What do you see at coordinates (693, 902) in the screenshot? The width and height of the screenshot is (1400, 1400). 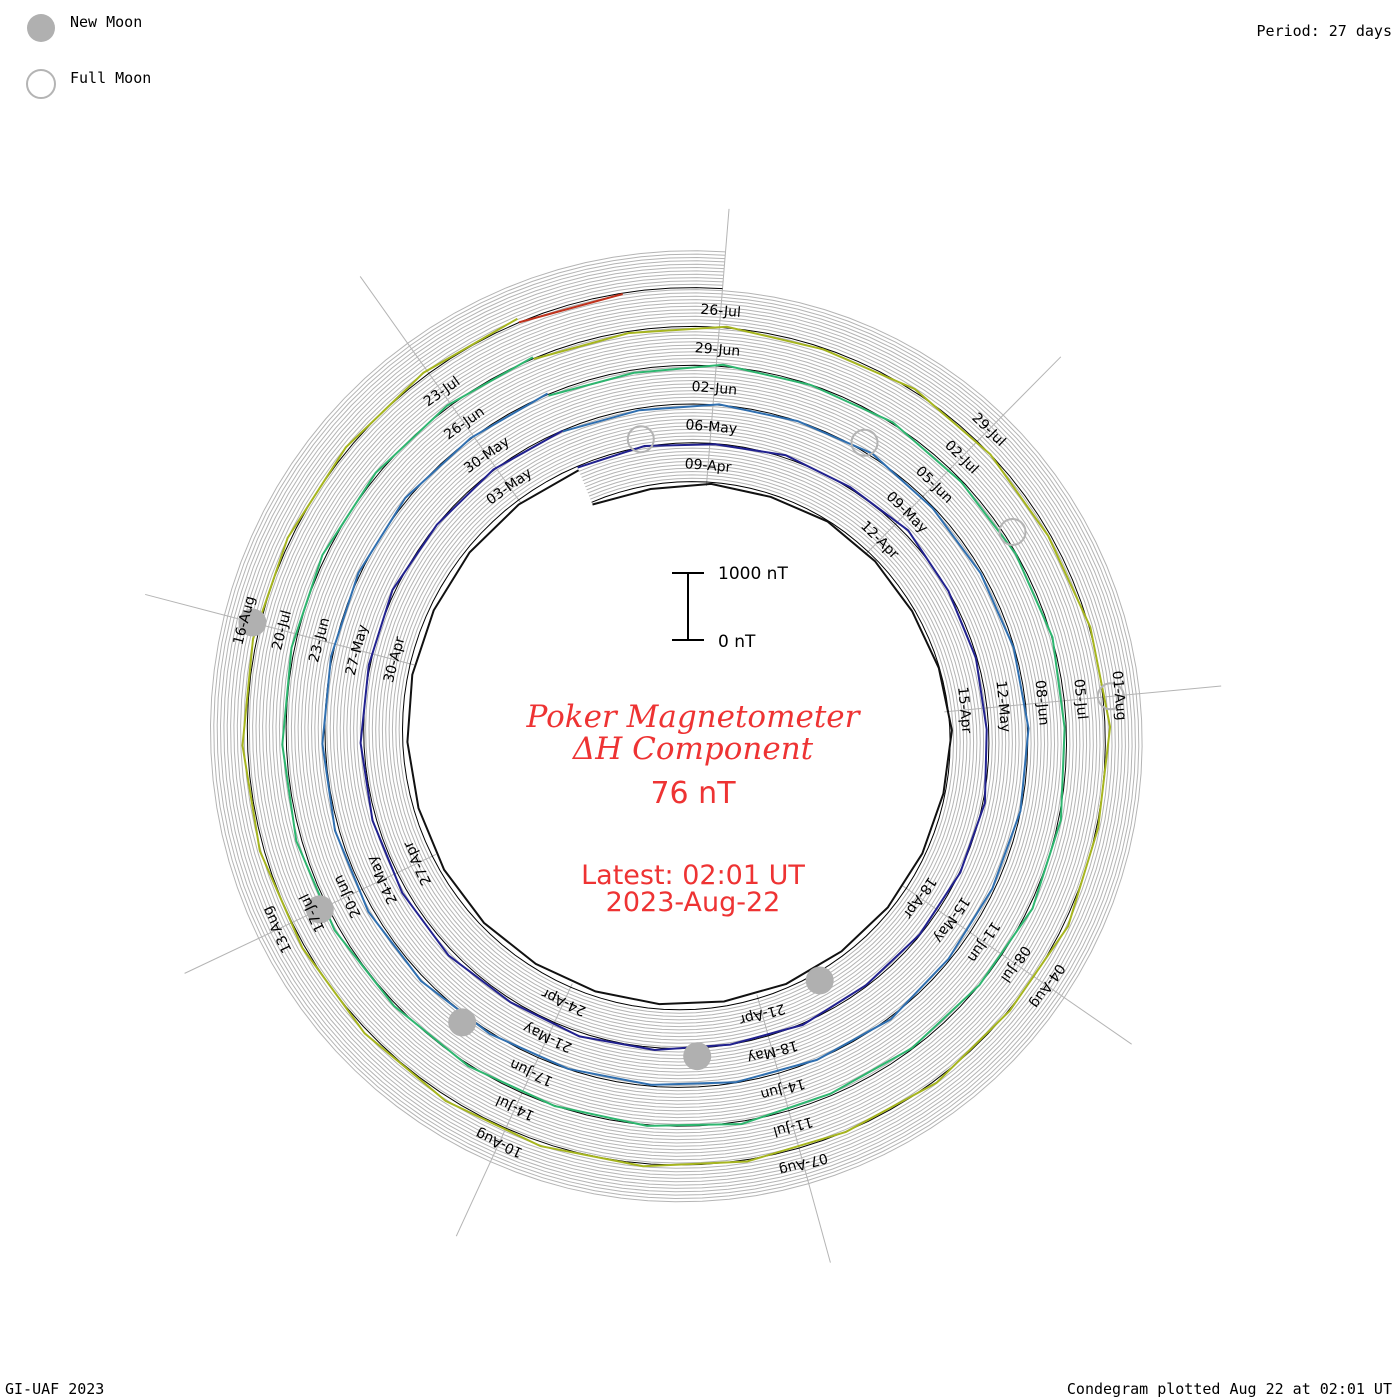 I see `latest-date: 2023-Aug-22` at bounding box center [693, 902].